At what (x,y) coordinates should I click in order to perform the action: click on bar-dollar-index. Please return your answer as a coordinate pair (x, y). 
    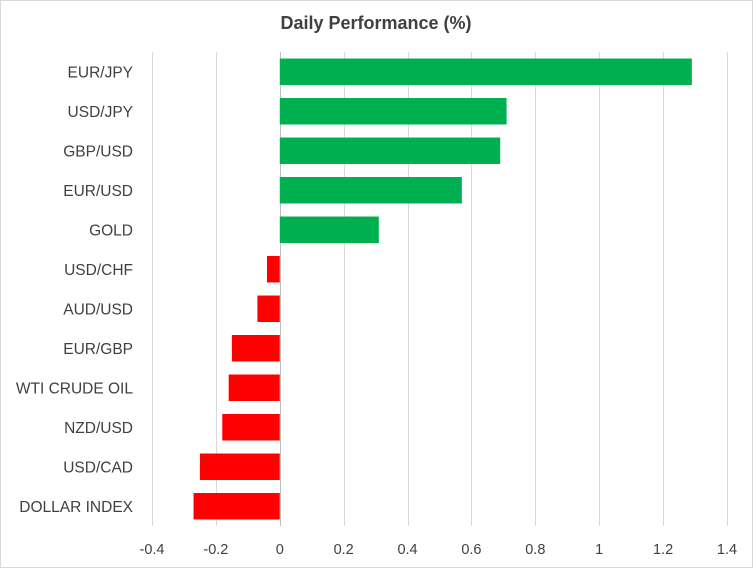
    Looking at the image, I should click on (236, 506).